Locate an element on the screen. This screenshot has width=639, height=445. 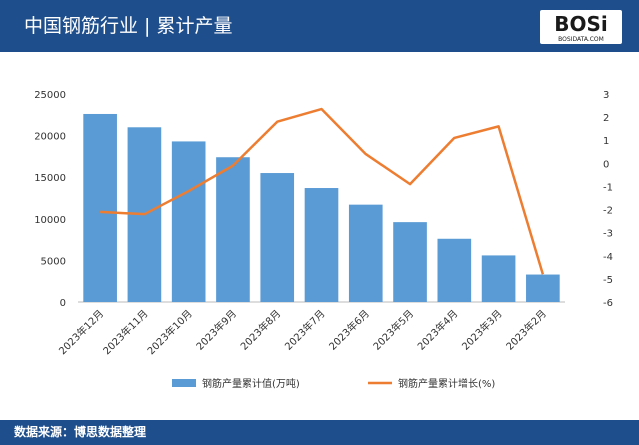
legend-label: 钢筋产量累计增长(%) is located at coordinates (446, 383).